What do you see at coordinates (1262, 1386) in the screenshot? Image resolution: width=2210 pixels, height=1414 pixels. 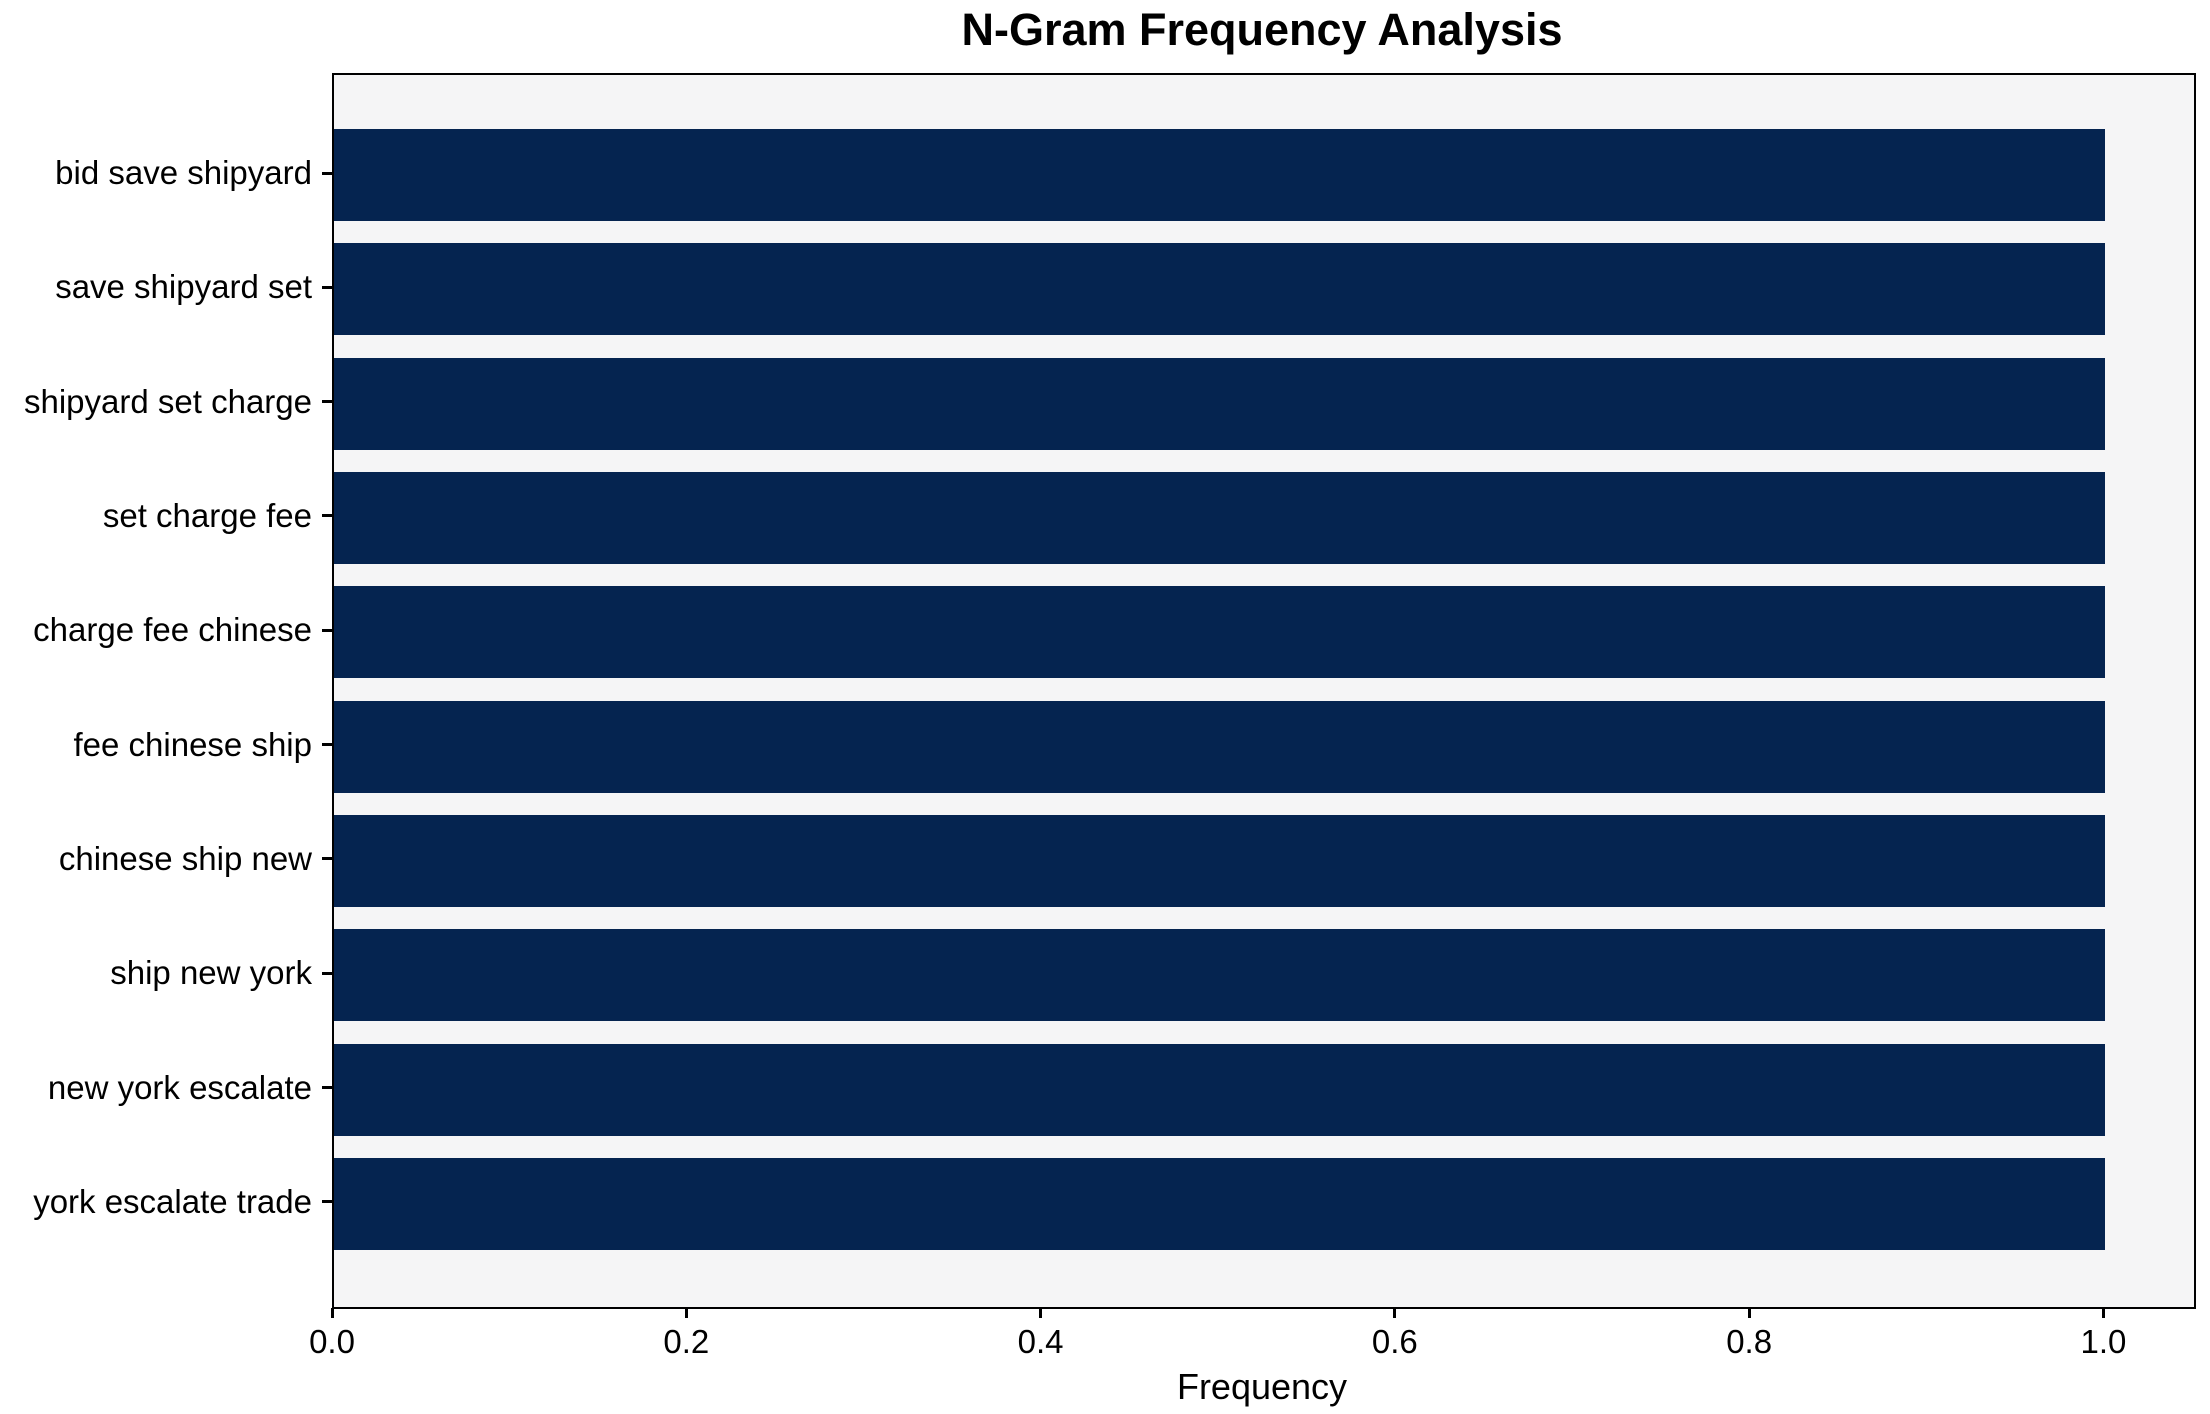 I see `x-axis-label: Frequency` at bounding box center [1262, 1386].